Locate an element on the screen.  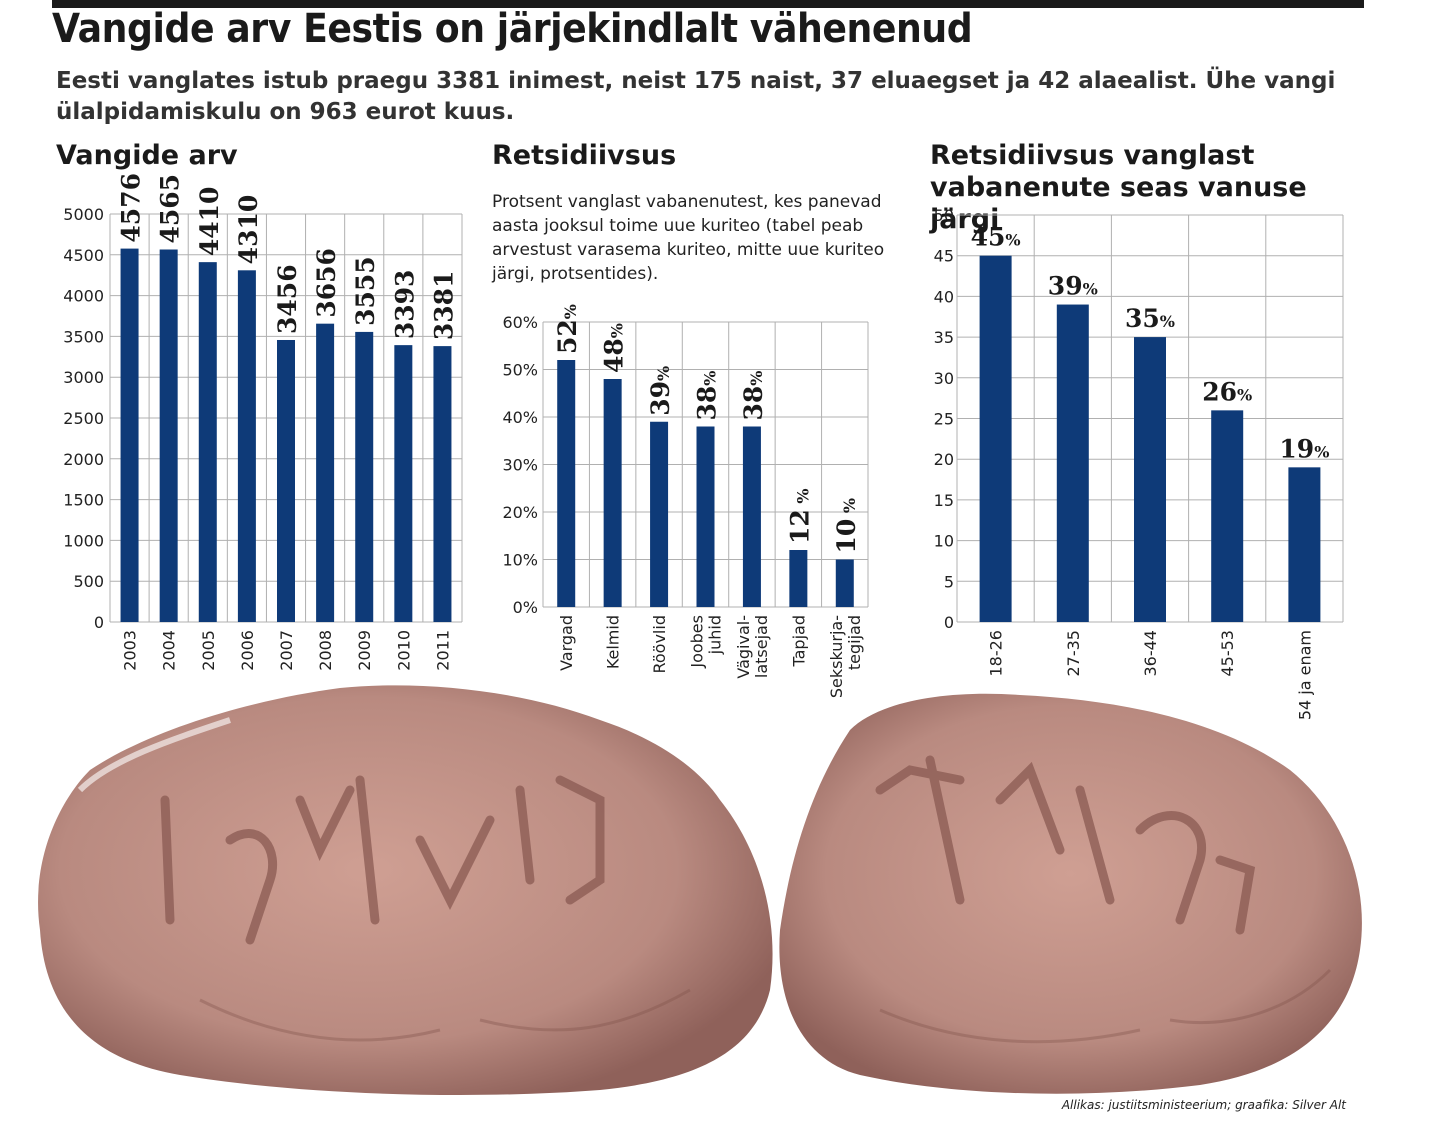
x-tick-label: 2004 is located at coordinates (169, 650).